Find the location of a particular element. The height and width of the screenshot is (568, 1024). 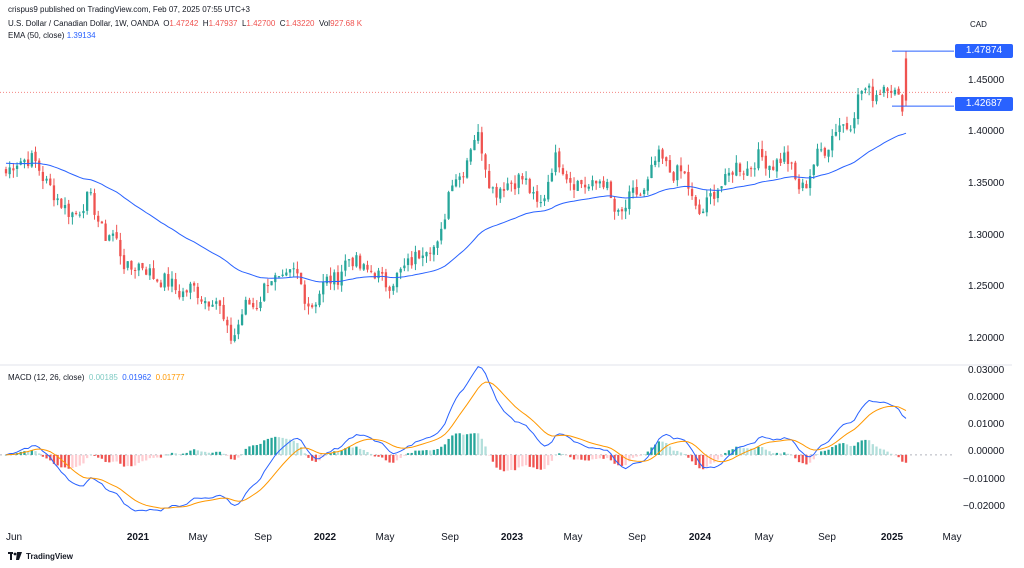

volume-value: 927.68 K is located at coordinates (346, 23).